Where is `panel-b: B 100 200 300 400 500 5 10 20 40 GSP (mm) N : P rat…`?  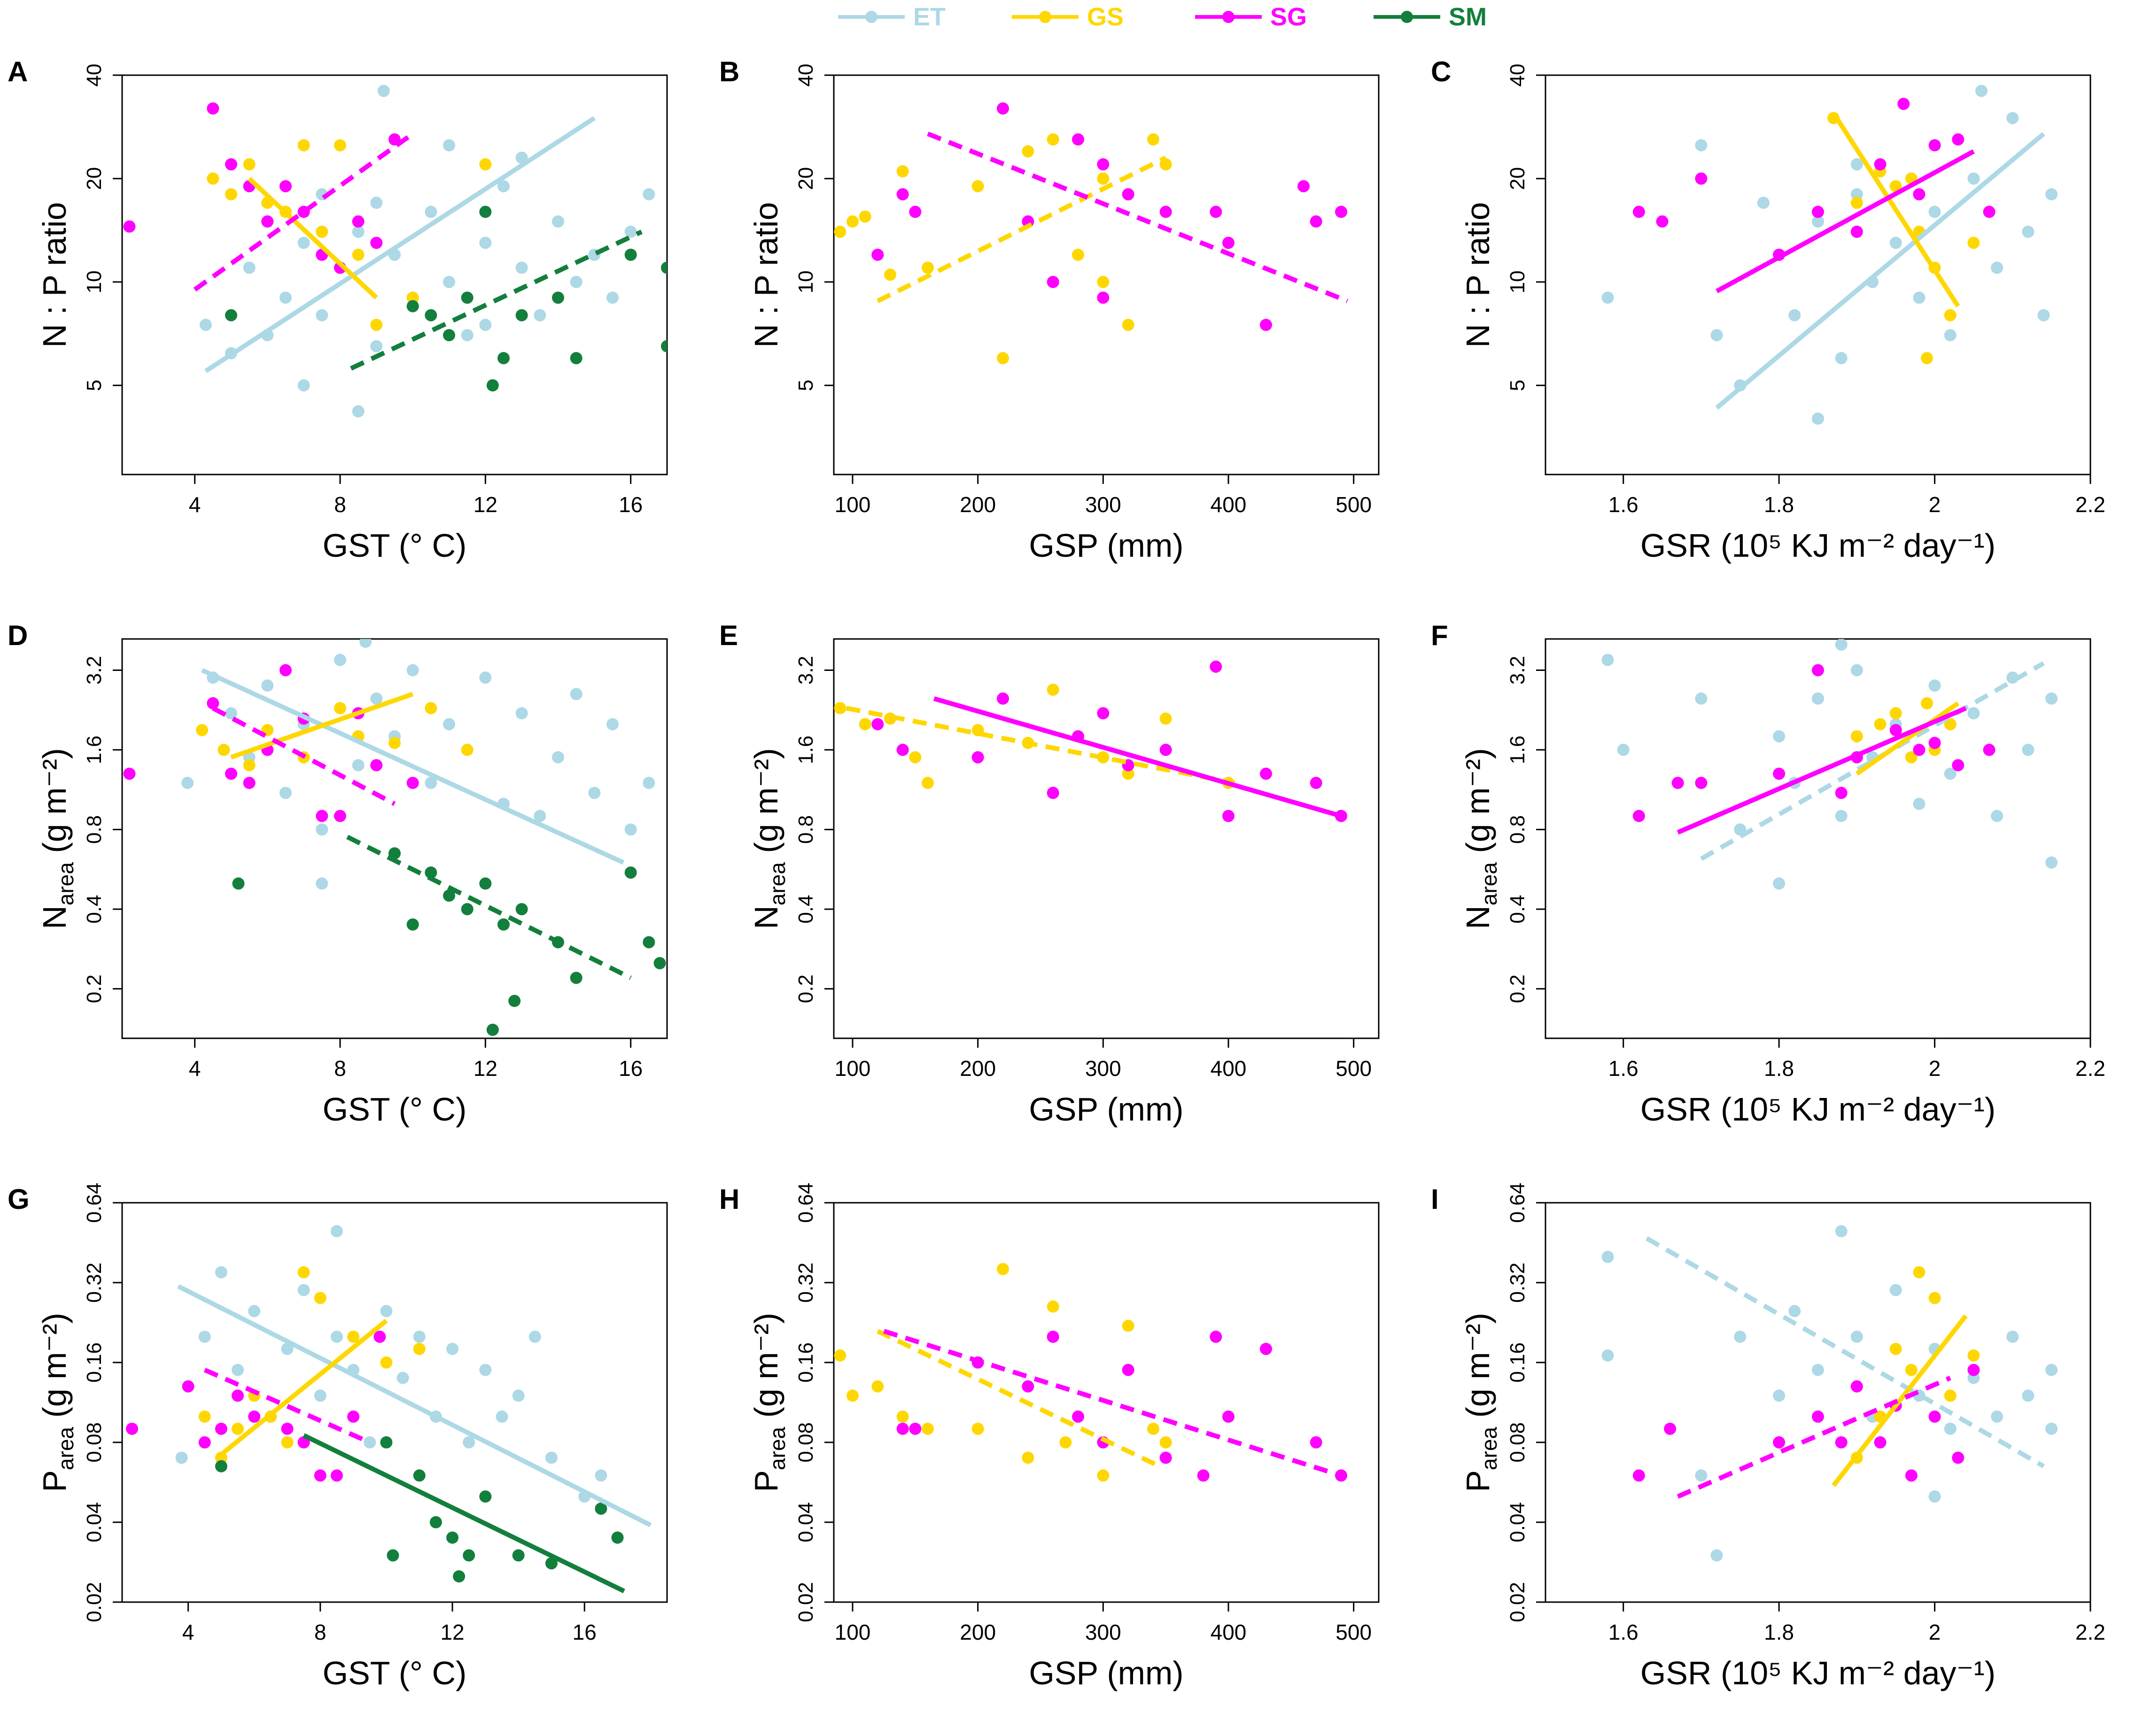
panel-b: B 100 200 300 400 500 5 10 20 40 GSP (mm) N : P rat… is located at coordinates (1069, 326).